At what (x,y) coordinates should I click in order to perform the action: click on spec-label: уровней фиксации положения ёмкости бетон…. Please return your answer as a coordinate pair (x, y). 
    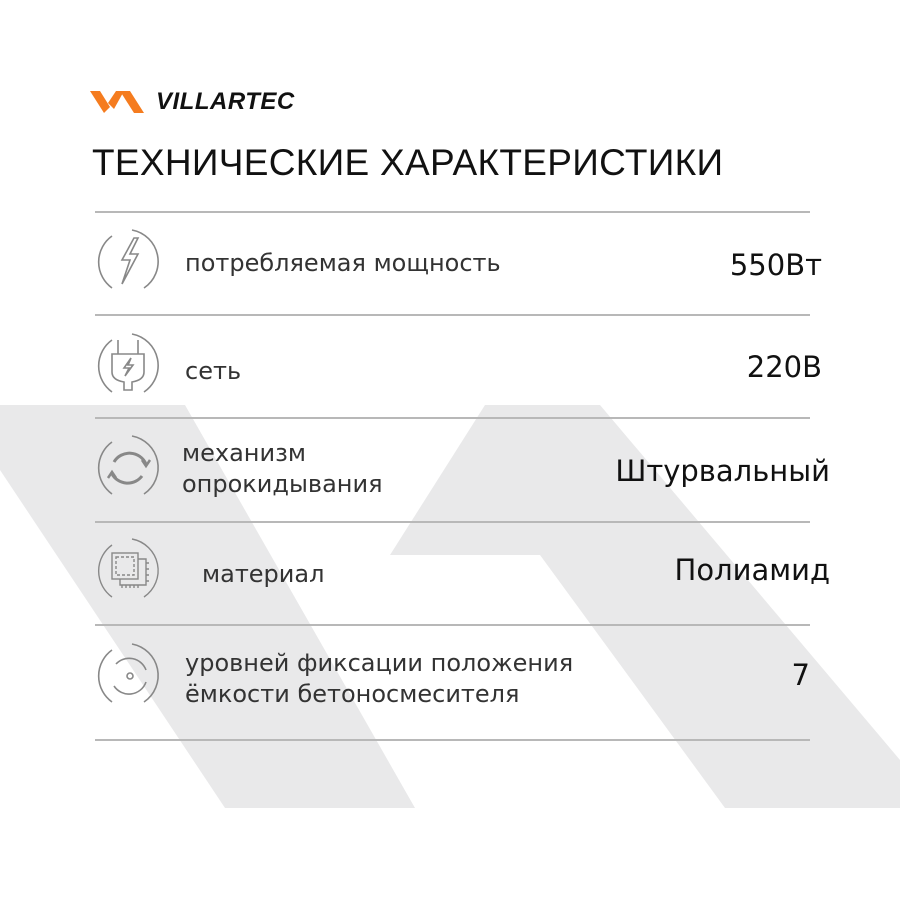
    Looking at the image, I should click on (379, 679).